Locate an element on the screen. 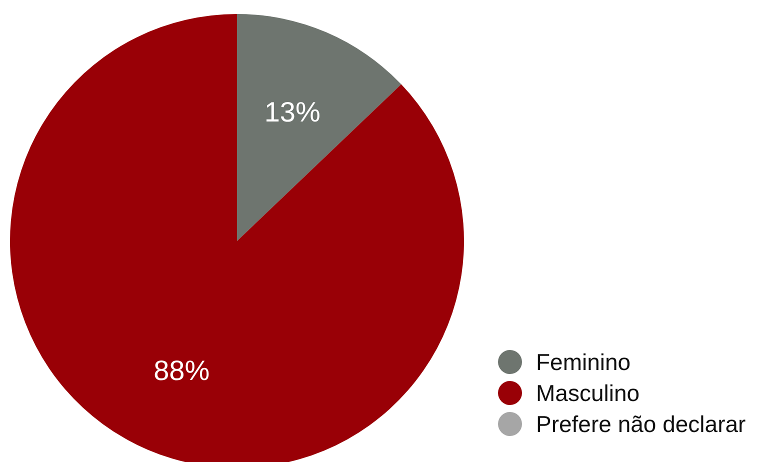  legend-label: Masculino is located at coordinates (588, 393).